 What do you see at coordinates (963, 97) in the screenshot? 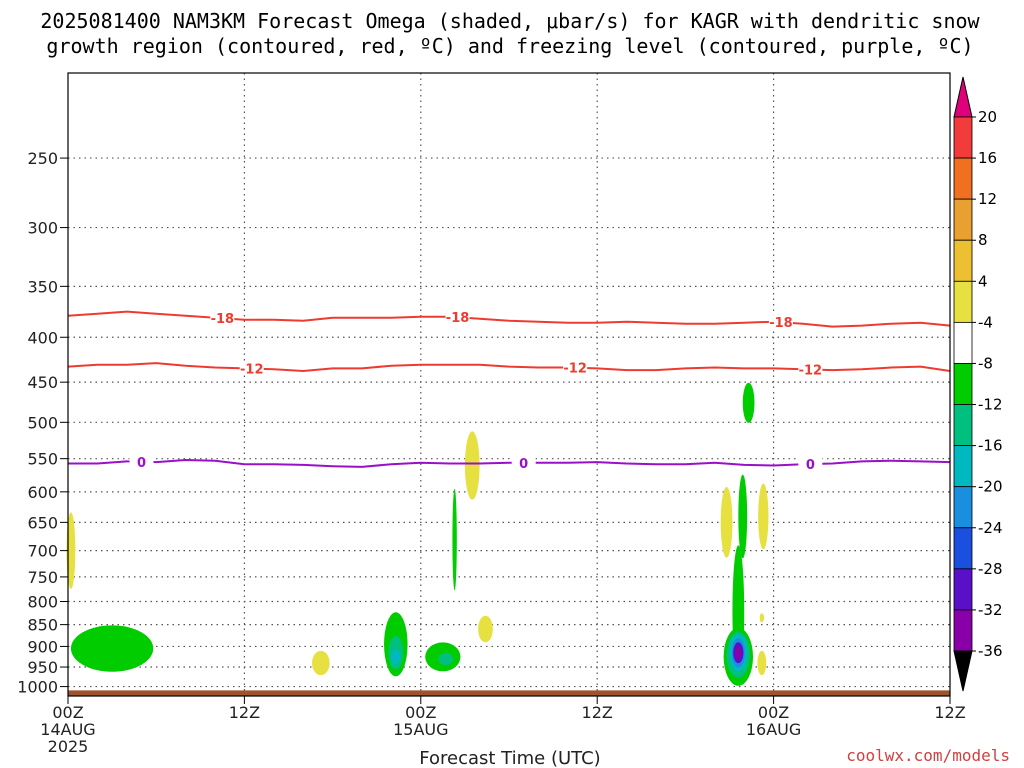
I see `colorbar-top-arrow` at bounding box center [963, 97].